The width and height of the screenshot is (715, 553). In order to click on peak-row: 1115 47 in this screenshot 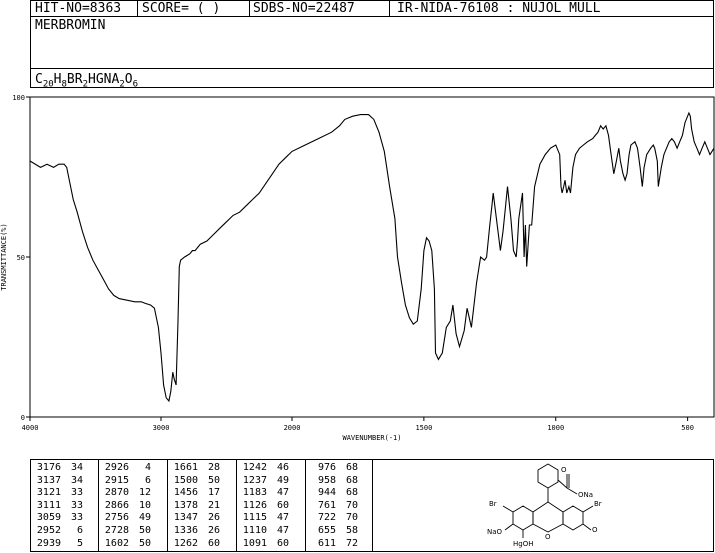, I will do `click(271, 518)`.